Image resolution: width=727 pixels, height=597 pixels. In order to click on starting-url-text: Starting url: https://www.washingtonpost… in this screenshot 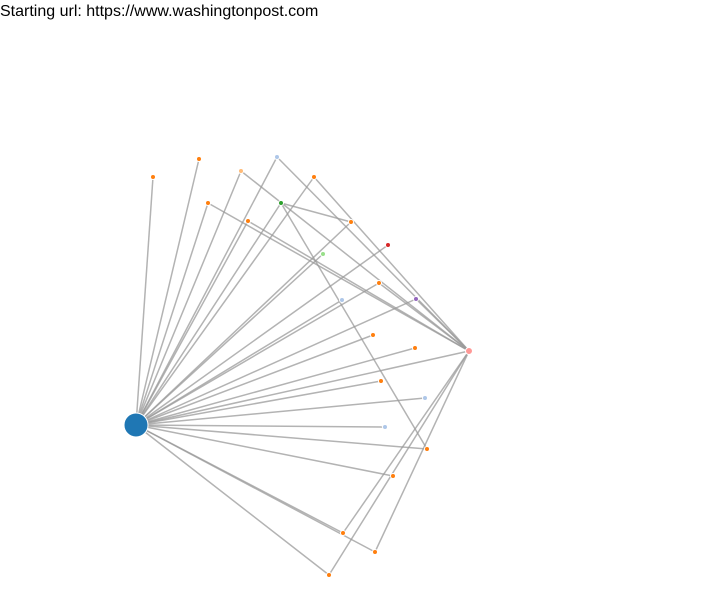, I will do `click(159, 11)`.